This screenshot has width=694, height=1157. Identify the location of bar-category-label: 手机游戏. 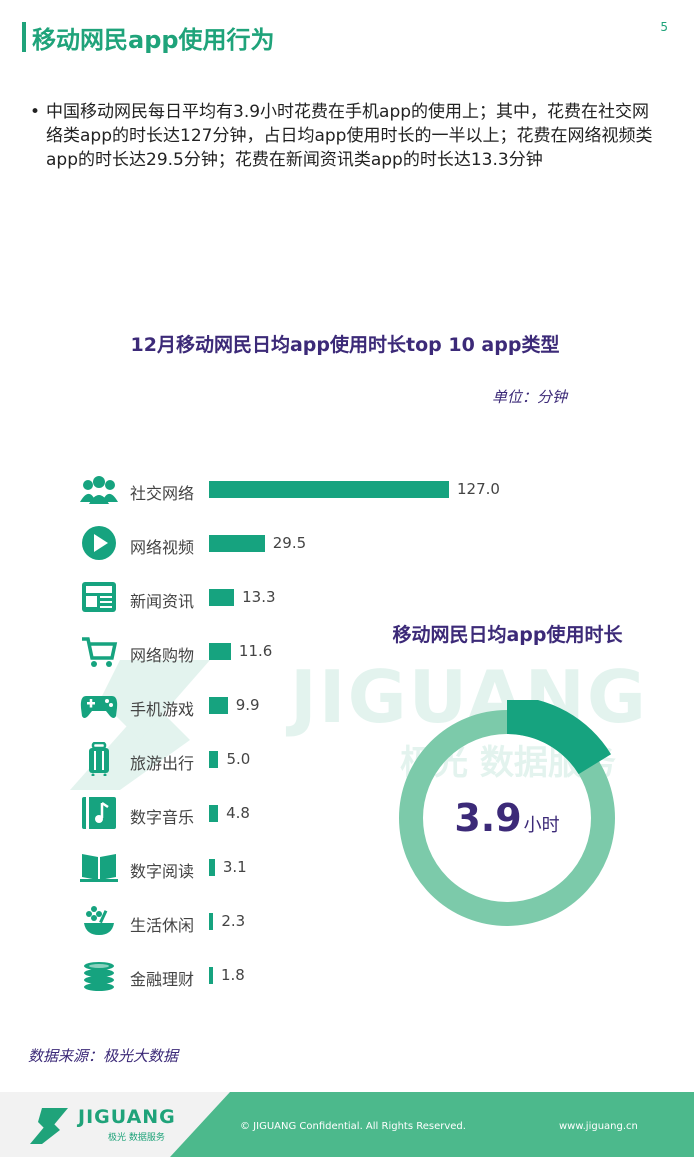
(162, 709).